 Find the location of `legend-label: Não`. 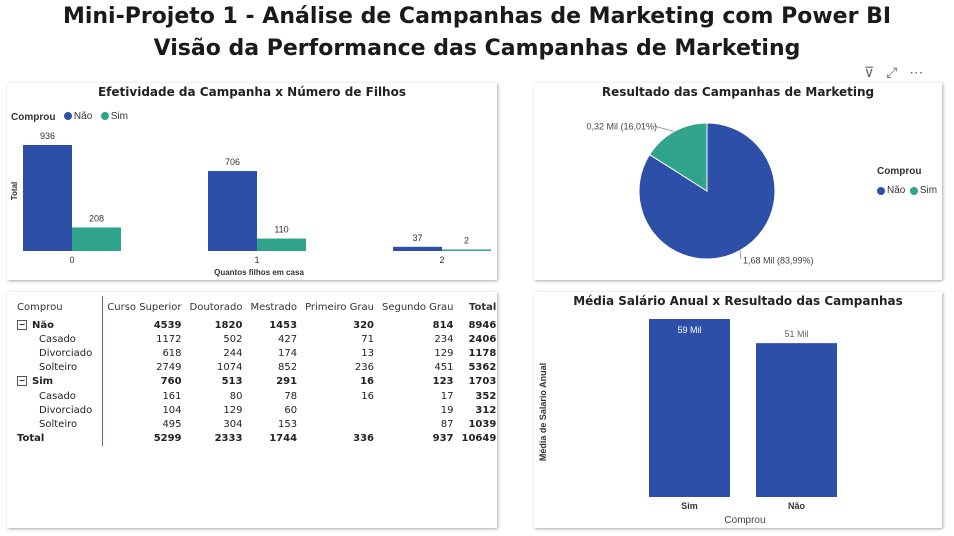

legend-label: Não is located at coordinates (896, 190).